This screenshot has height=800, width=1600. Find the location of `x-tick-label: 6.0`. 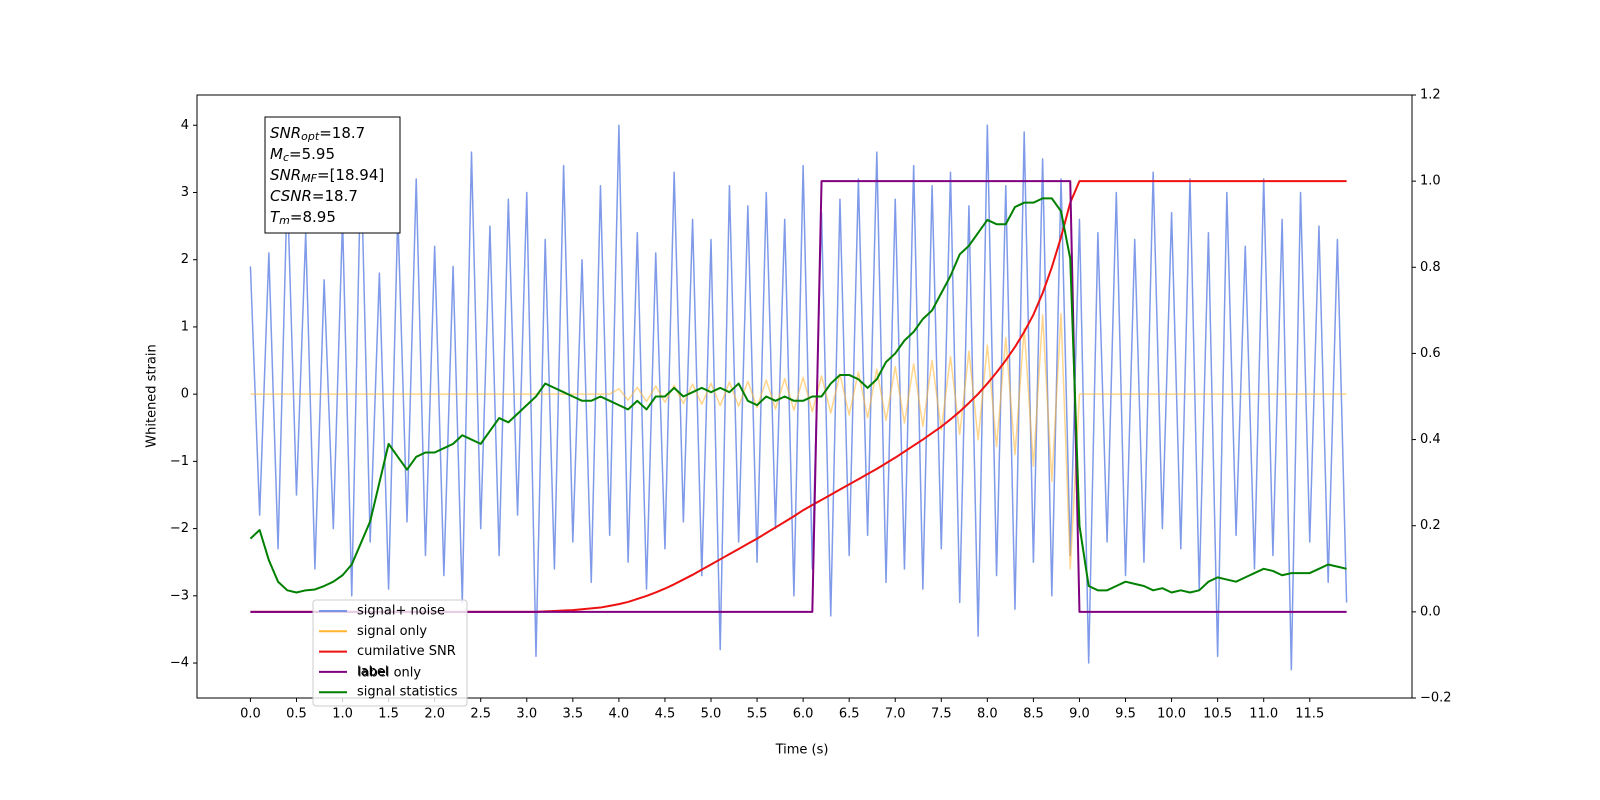

x-tick-label: 6.0 is located at coordinates (803, 714).